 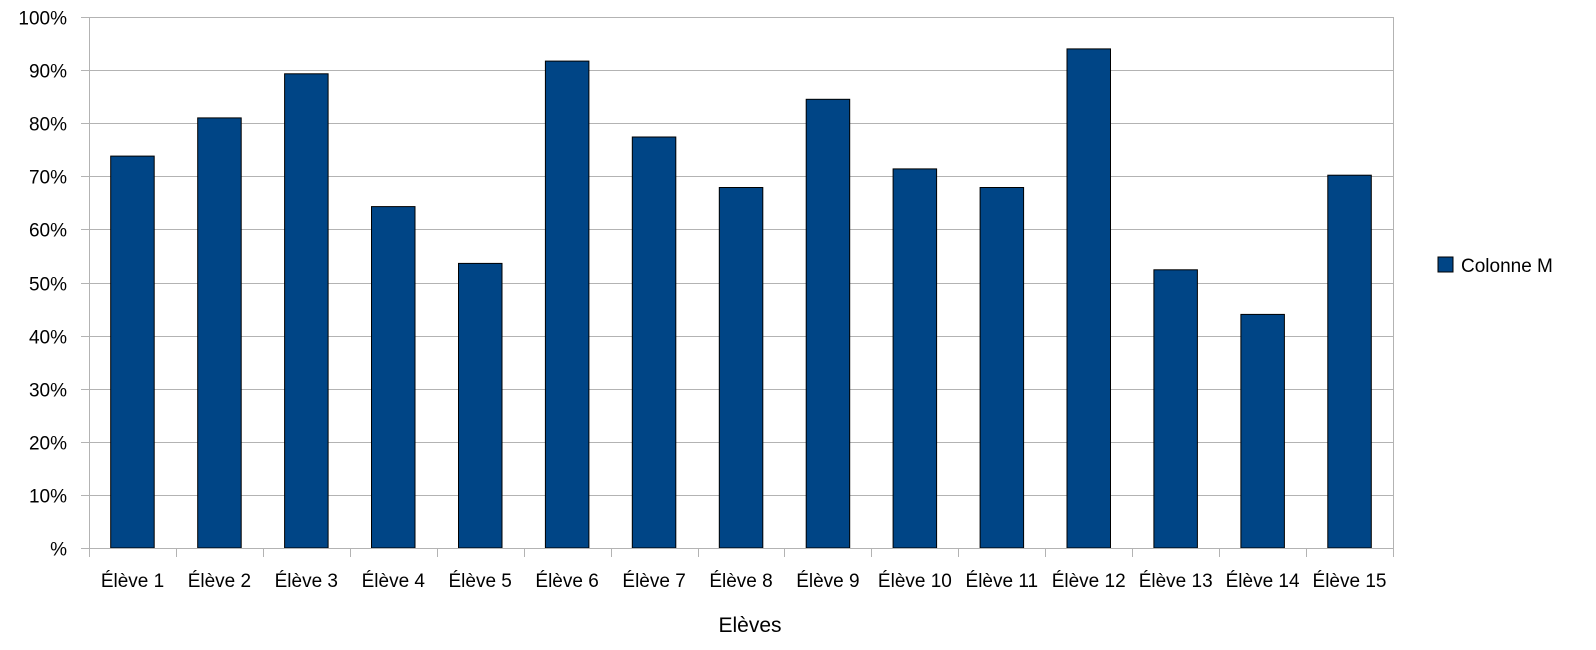 I want to click on legend: Colonne M, so click(x=1495, y=266).